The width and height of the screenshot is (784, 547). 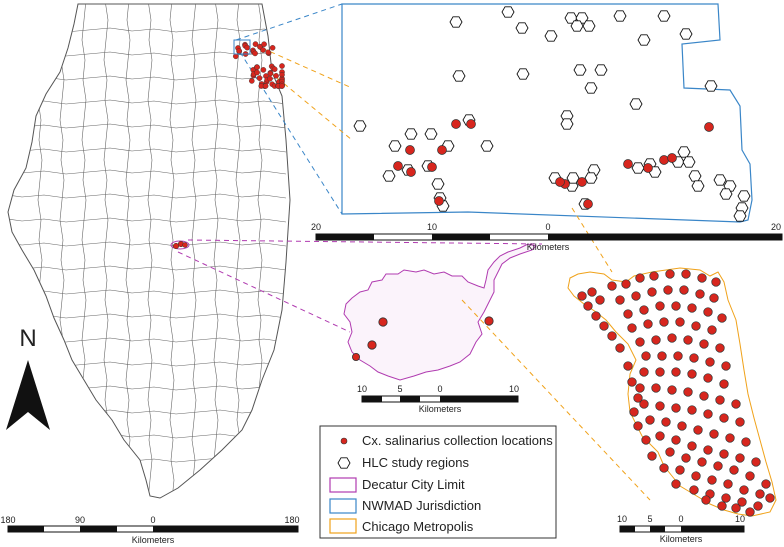 What do you see at coordinates (440, 312) in the screenshot?
I see `decatur-city-limit` at bounding box center [440, 312].